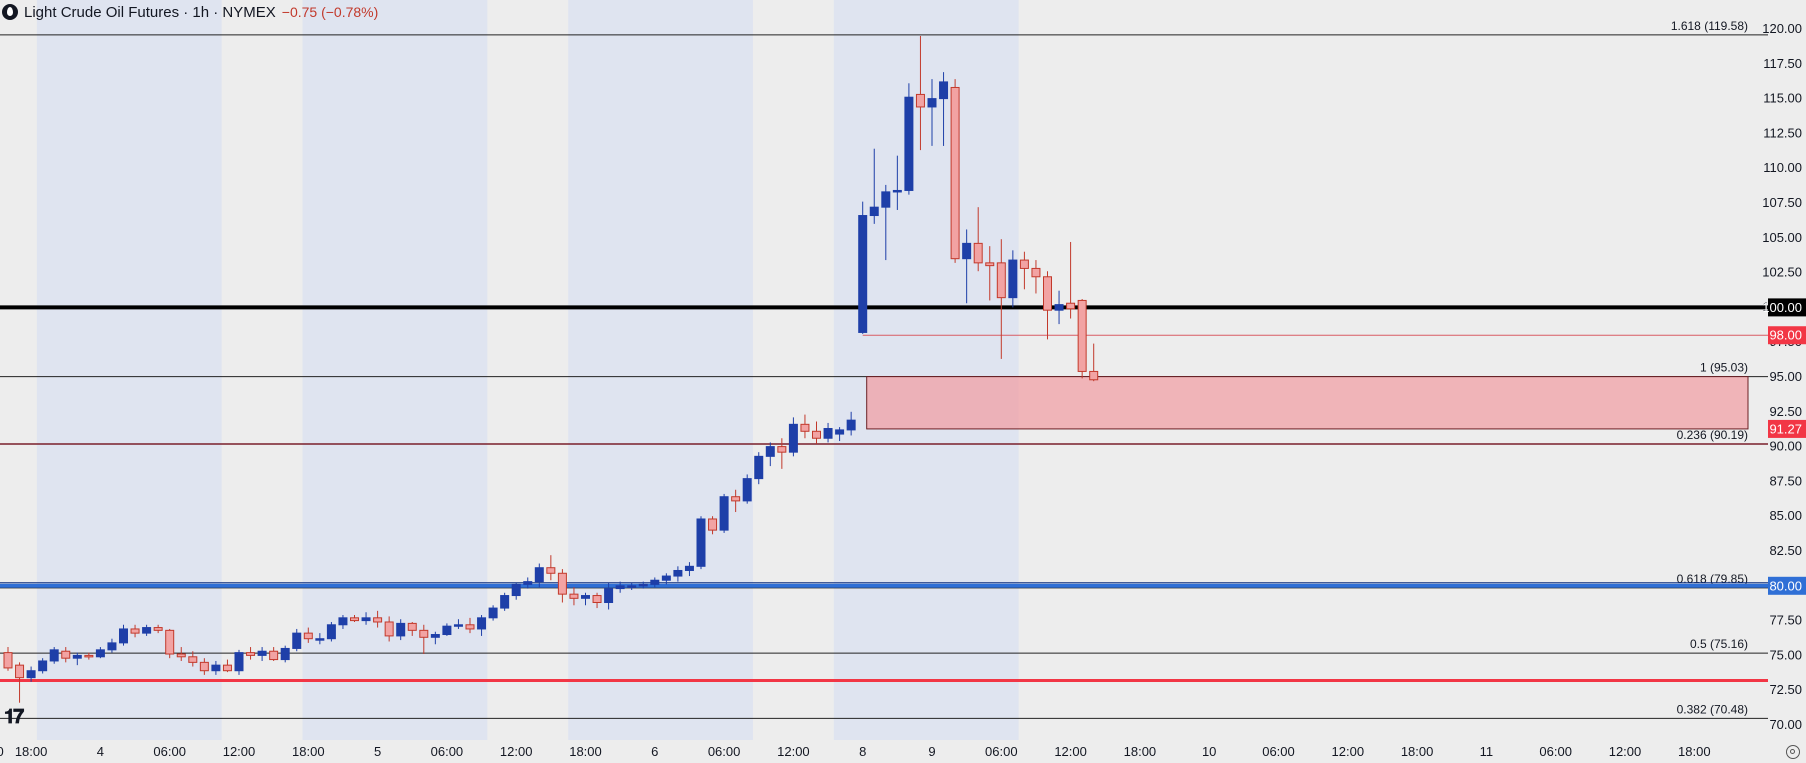 The width and height of the screenshot is (1806, 763). What do you see at coordinates (1785, 689) in the screenshot?
I see `y-tick-label: 72.50` at bounding box center [1785, 689].